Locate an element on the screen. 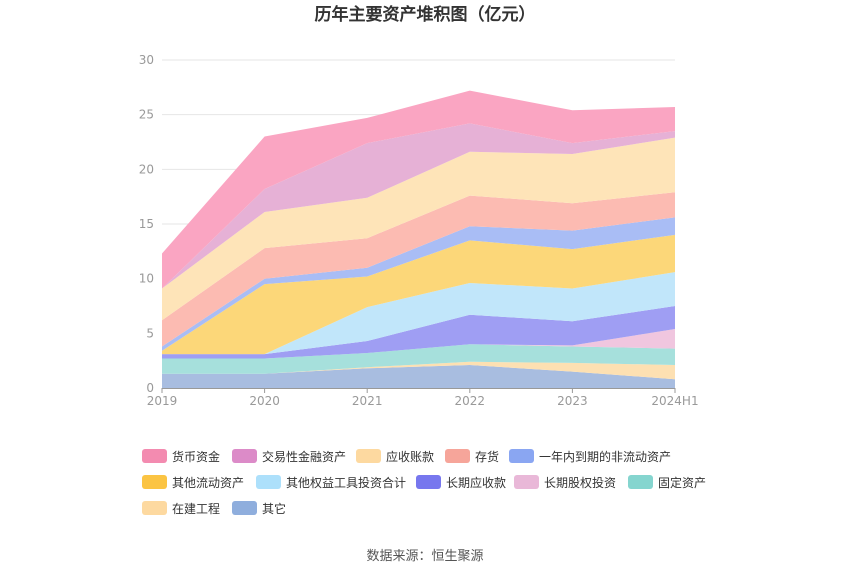 The width and height of the screenshot is (850, 575). legend-item: 其他流动资产 is located at coordinates (193, 482).